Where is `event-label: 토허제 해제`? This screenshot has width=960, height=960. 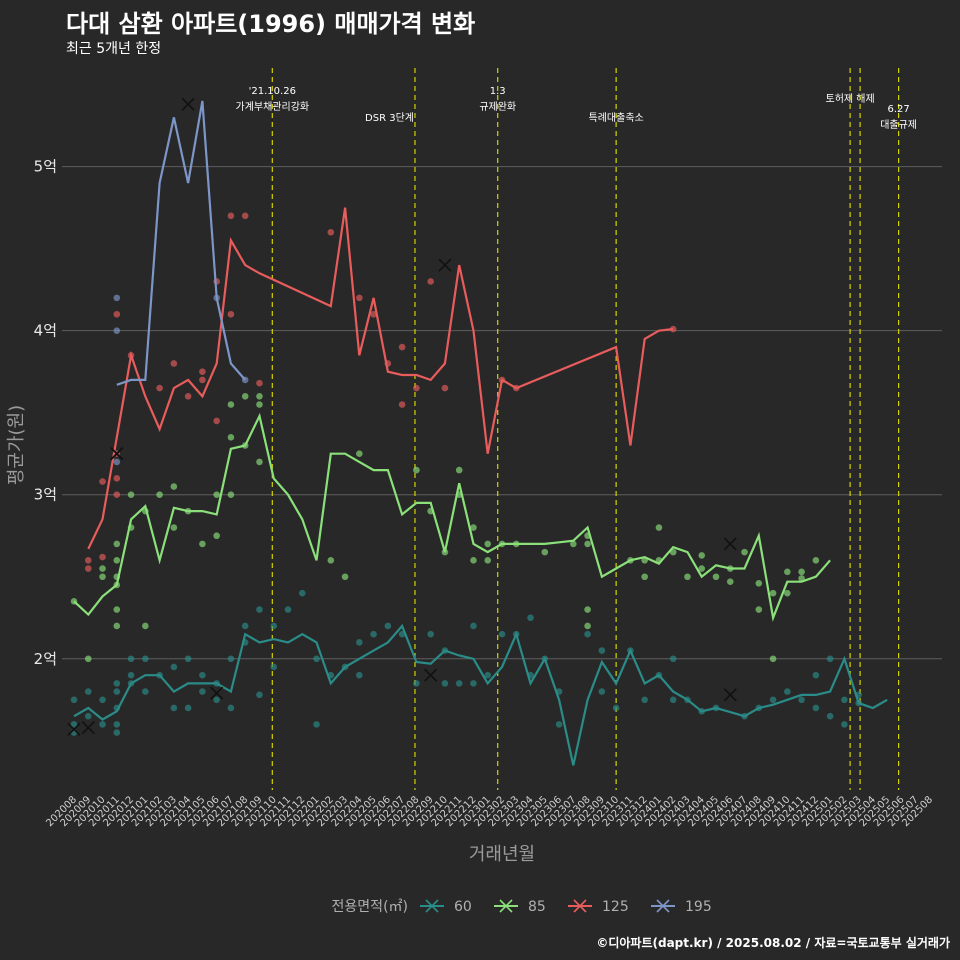
event-label: 토허제 해제 is located at coordinates (850, 98).